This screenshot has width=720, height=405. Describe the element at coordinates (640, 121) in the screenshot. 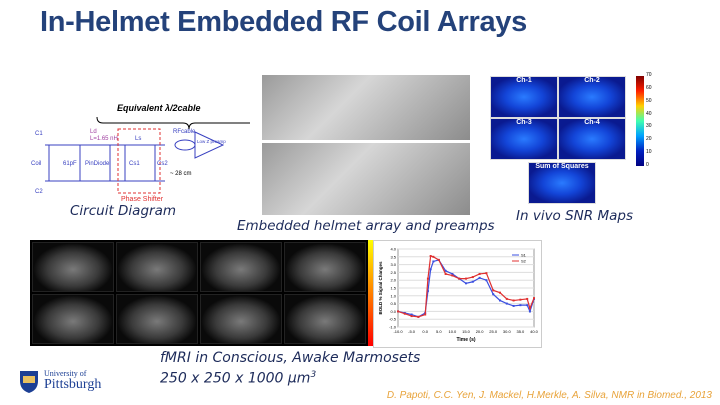

I see `colorbar` at that location.